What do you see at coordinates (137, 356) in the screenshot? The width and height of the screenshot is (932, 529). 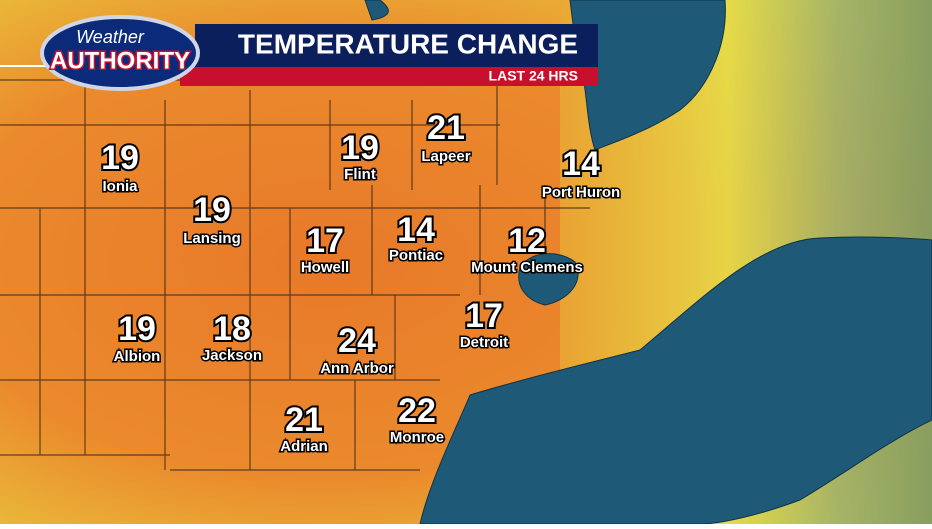 I see `city-name: Albion` at bounding box center [137, 356].